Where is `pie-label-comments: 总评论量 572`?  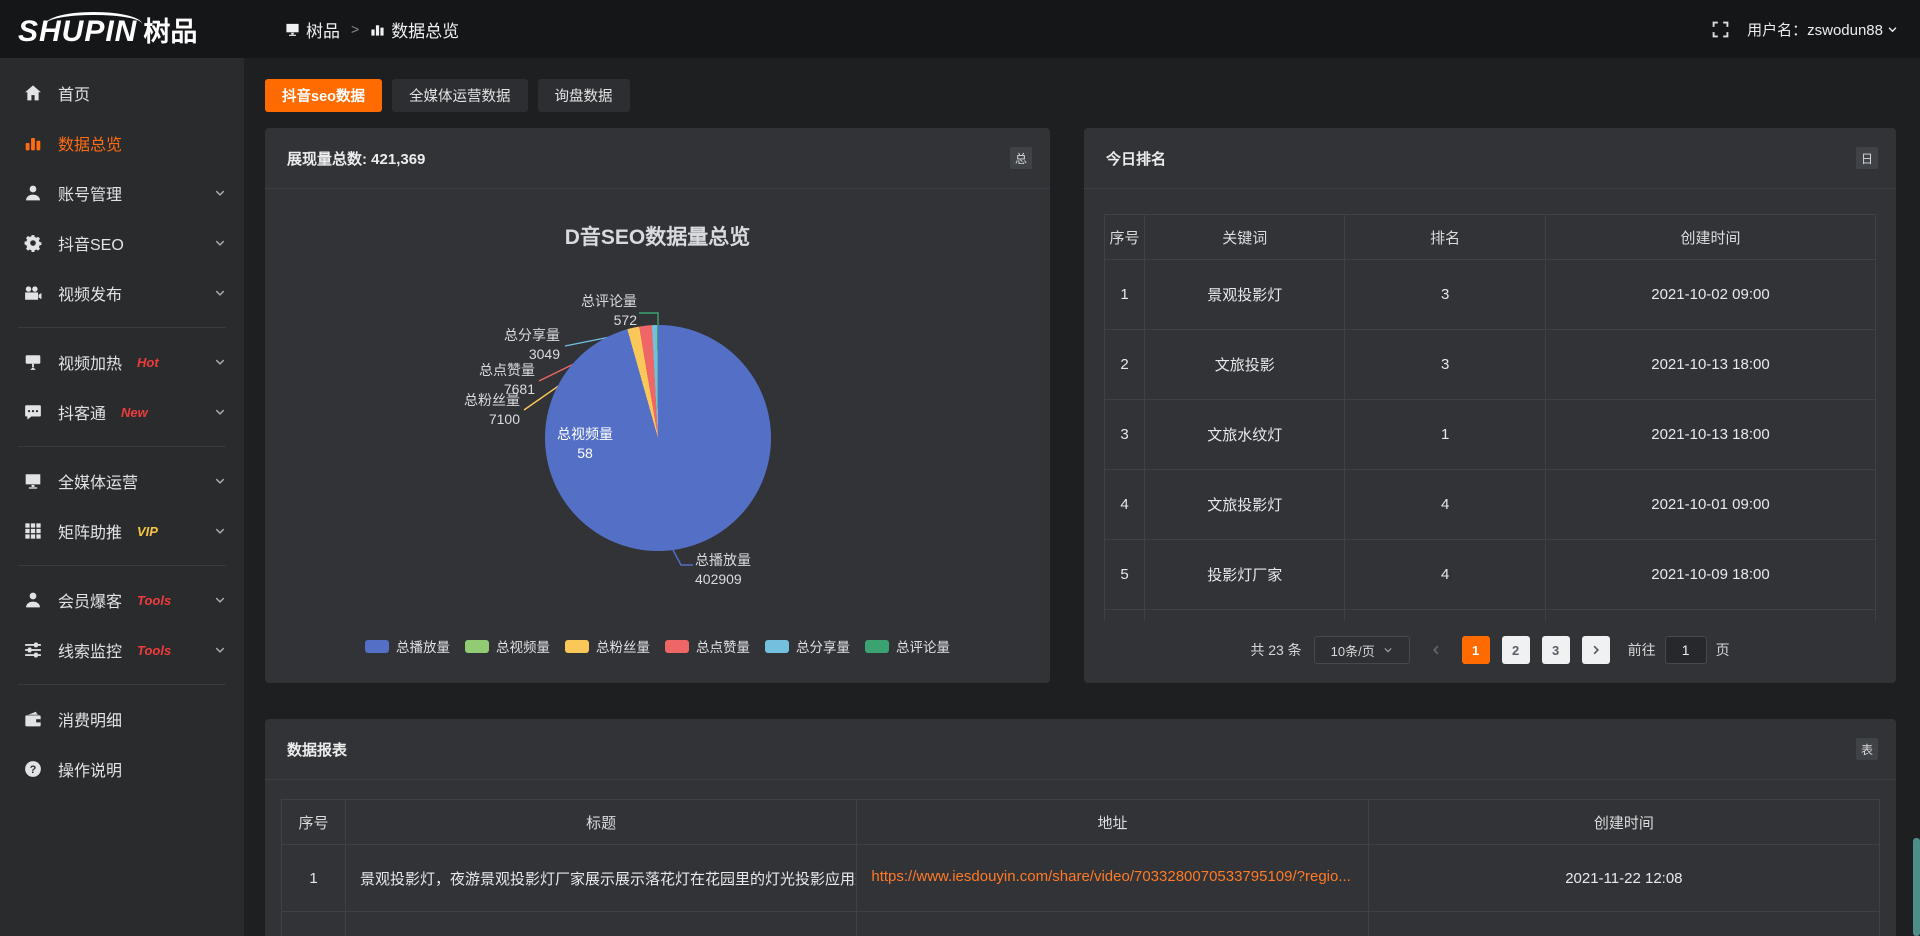 pie-label-comments: 总评论量 572 is located at coordinates (609, 310).